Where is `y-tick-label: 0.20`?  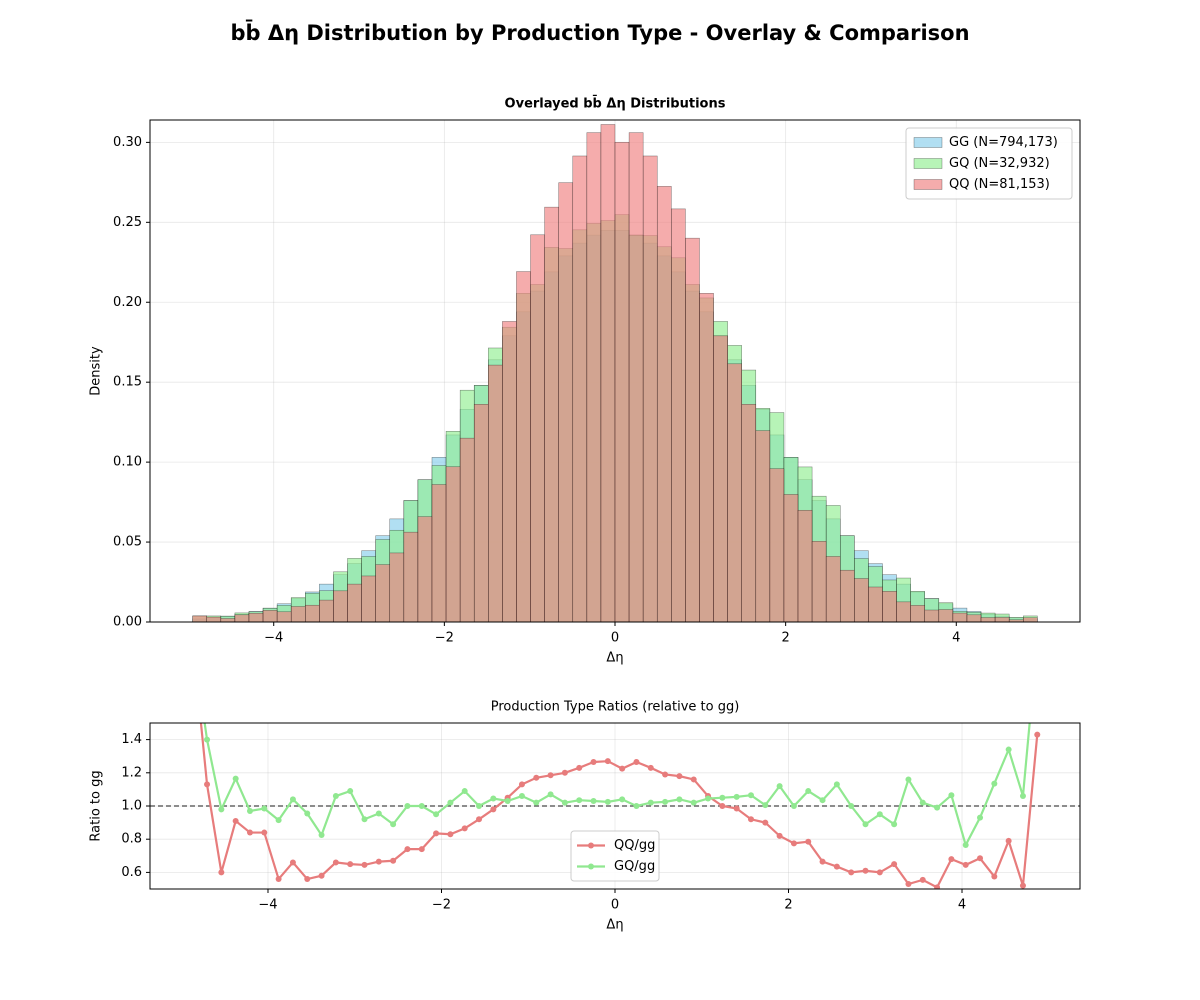 y-tick-label: 0.20 is located at coordinates (127, 302).